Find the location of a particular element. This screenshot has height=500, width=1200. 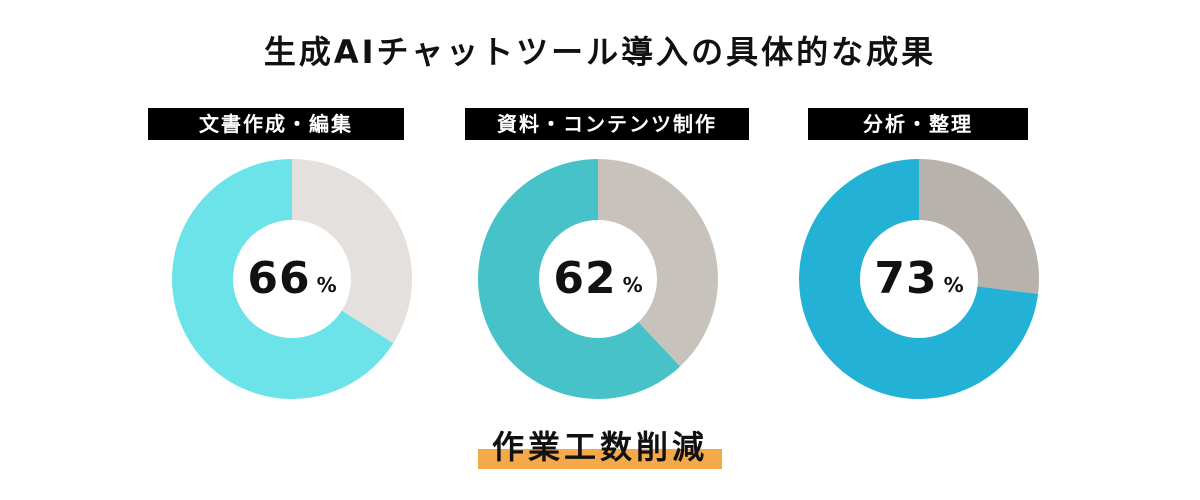

footer-text: 作業工数削減 is located at coordinates (599, 447).